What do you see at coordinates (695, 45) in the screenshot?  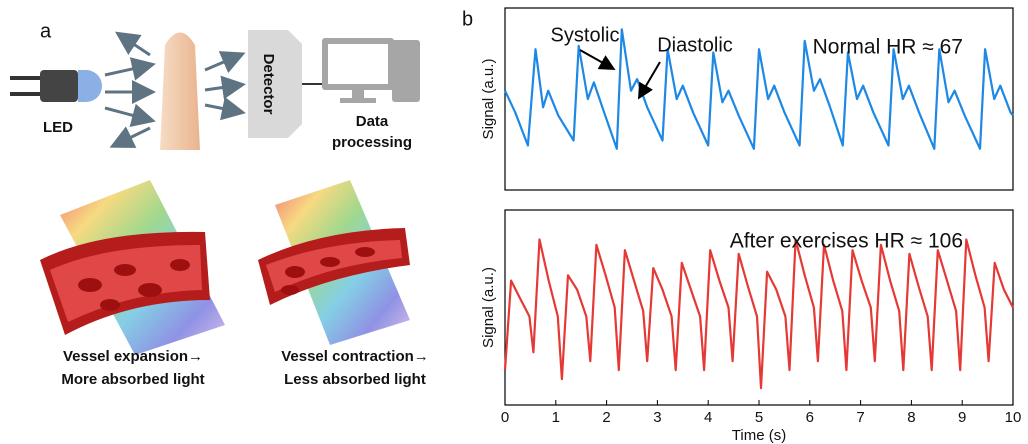 I see `annotation: Diastolic` at bounding box center [695, 45].